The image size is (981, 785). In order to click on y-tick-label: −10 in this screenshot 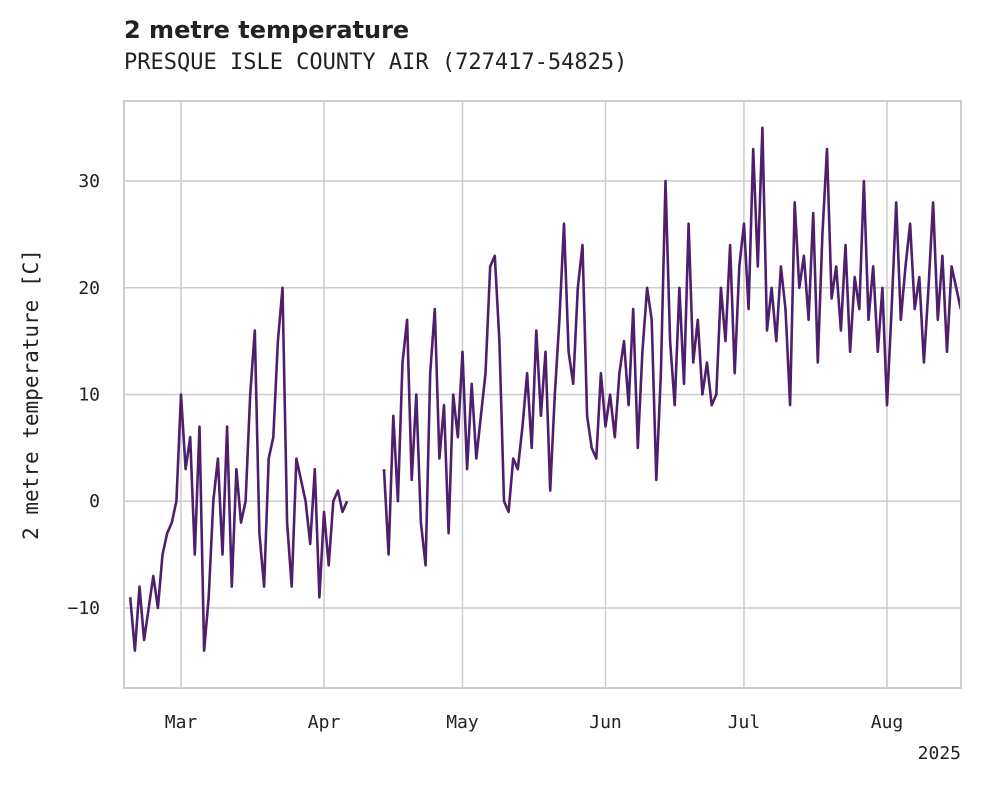, I will do `click(83, 608)`.